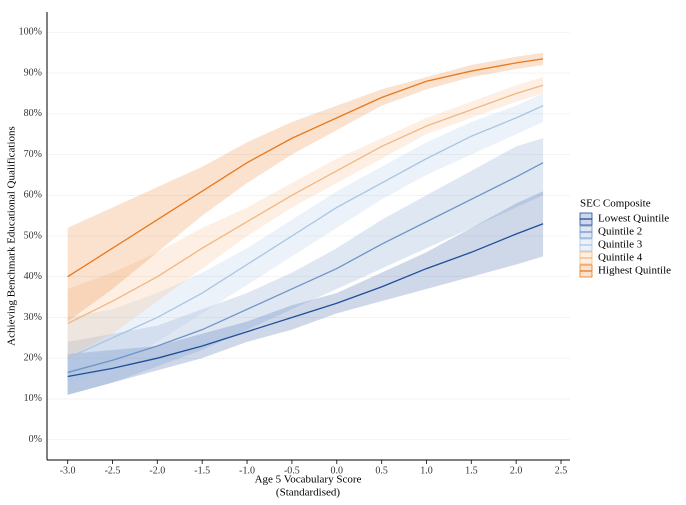  Describe the element at coordinates (633, 219) in the screenshot. I see `legend-label: Lowest Quintile` at that location.